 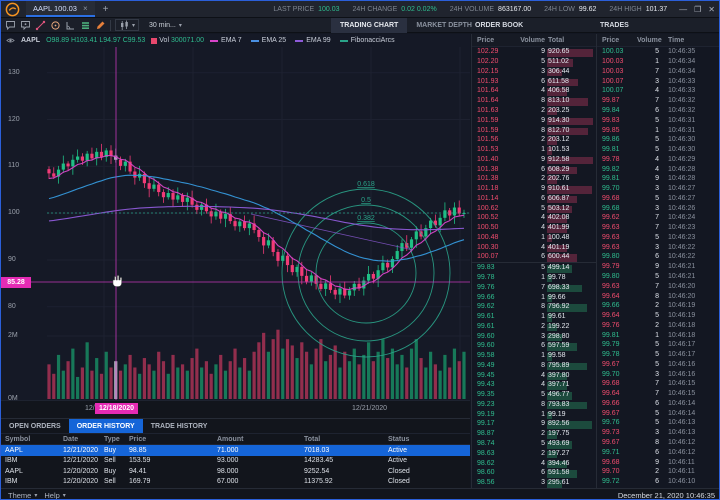 I want to click on trade-row: 99.86 5 10:46:30, so click(x=658, y=140).